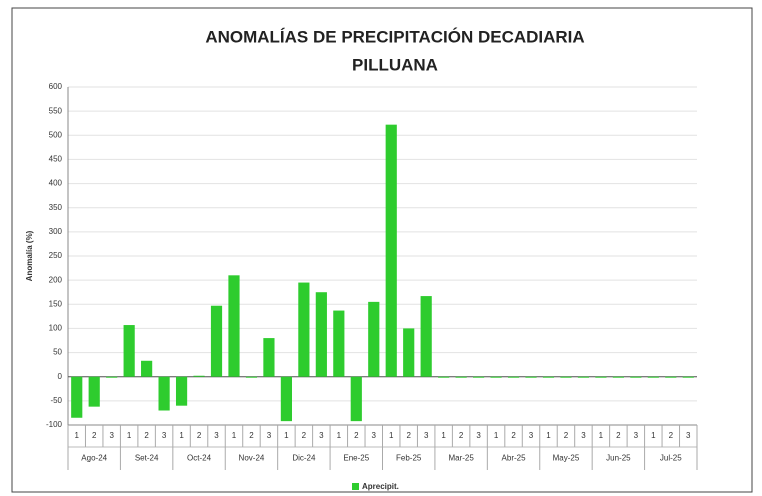  What do you see at coordinates (56, 110) in the screenshot?
I see `y-tick-label: 550` at bounding box center [56, 110].